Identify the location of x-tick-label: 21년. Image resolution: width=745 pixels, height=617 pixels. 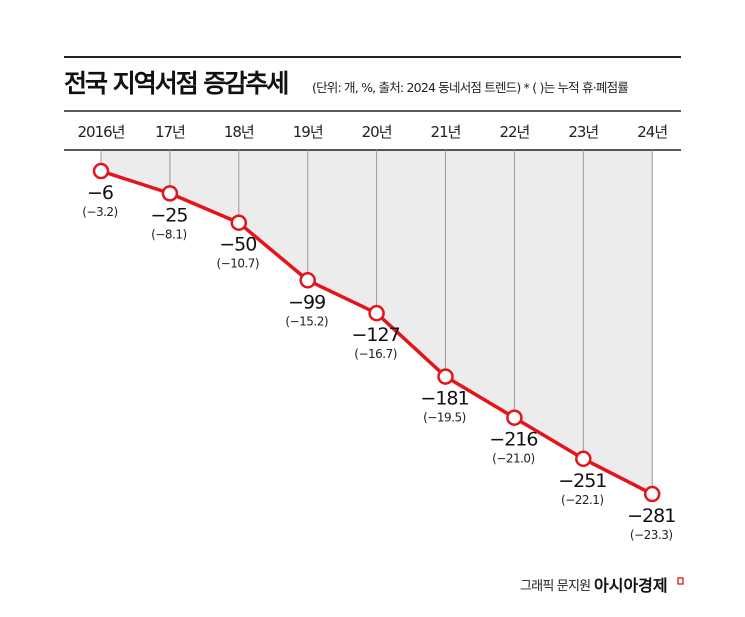
(446, 132).